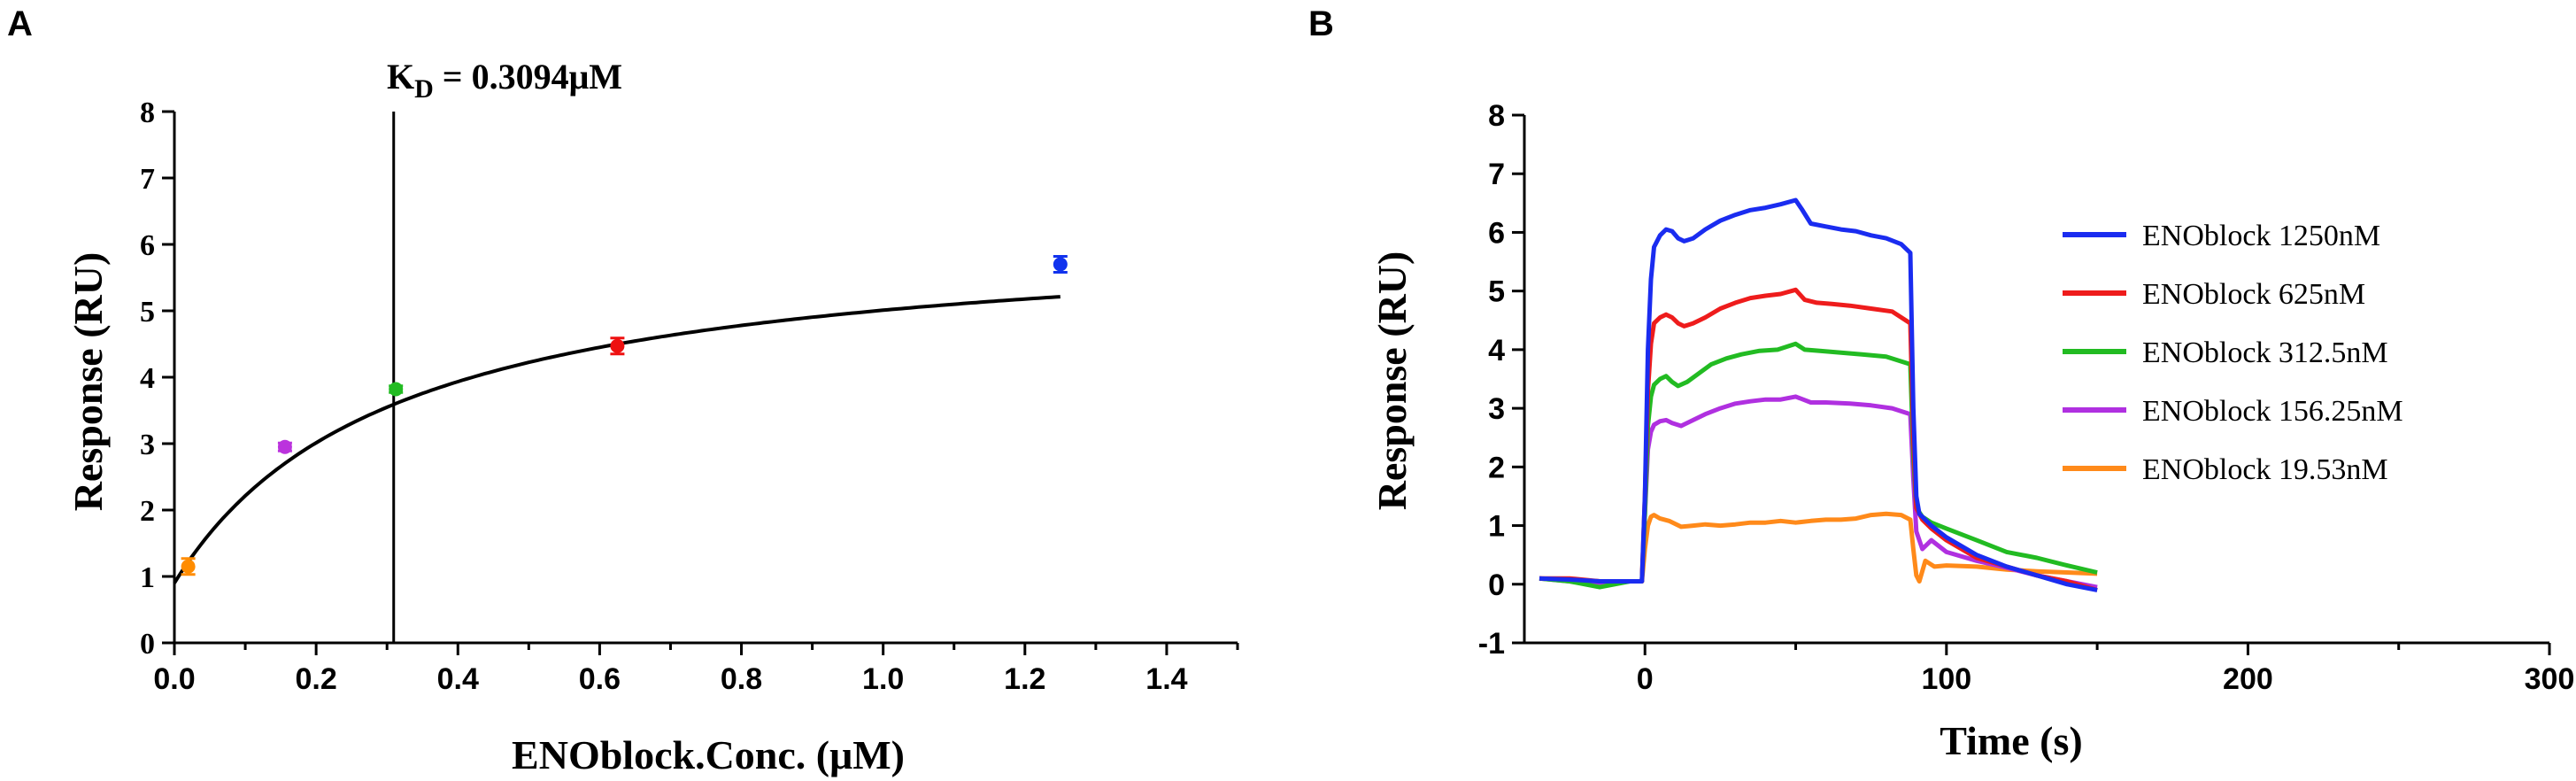 Image resolution: width=2576 pixels, height=781 pixels. Describe the element at coordinates (1496, 409) in the screenshot. I see `panel-b-y-tick-label: 3` at that location.